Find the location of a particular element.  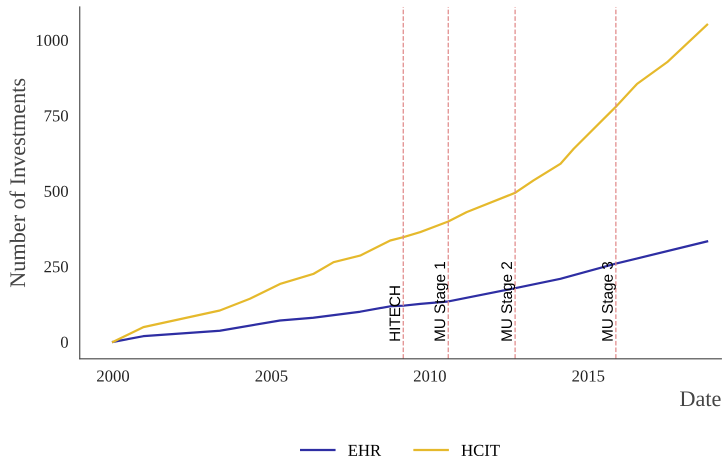

legend-label: HCIT is located at coordinates (481, 450).